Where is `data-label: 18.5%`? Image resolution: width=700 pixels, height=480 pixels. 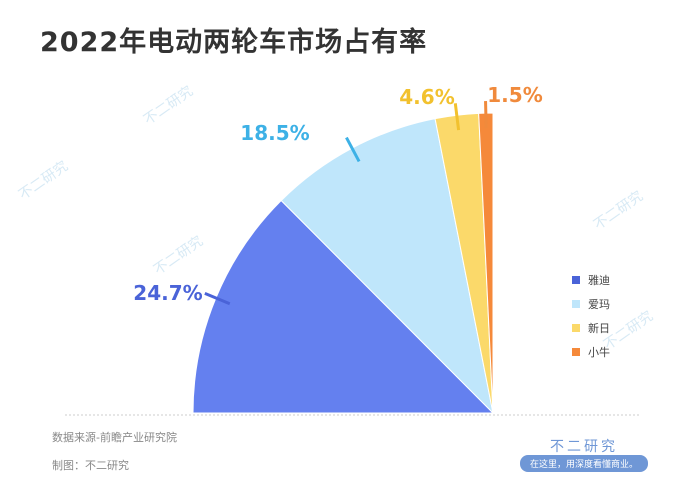 data-label: 18.5% is located at coordinates (274, 133).